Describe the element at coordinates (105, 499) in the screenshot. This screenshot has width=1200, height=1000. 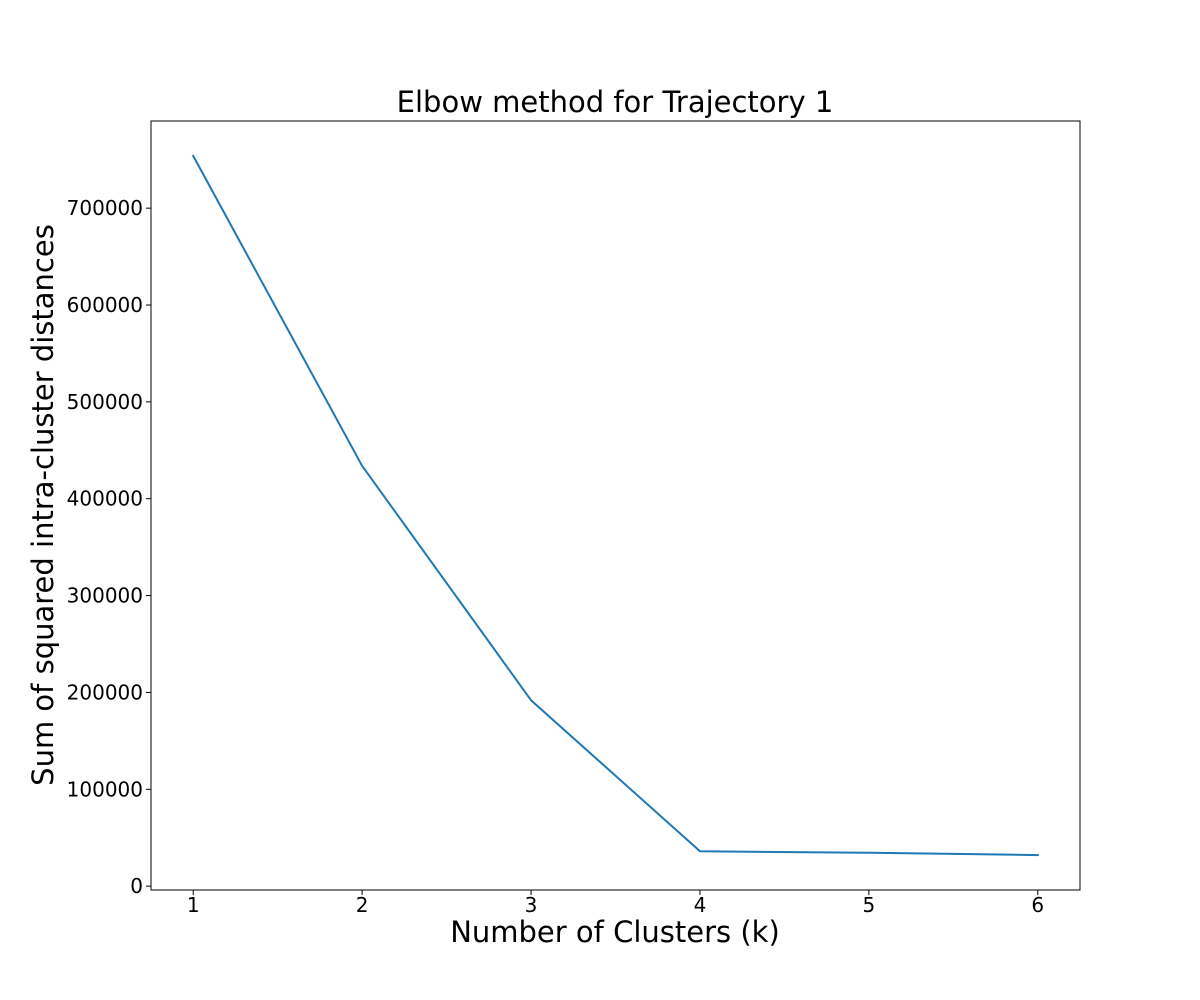
I see `y-tick-label: 400000` at that location.